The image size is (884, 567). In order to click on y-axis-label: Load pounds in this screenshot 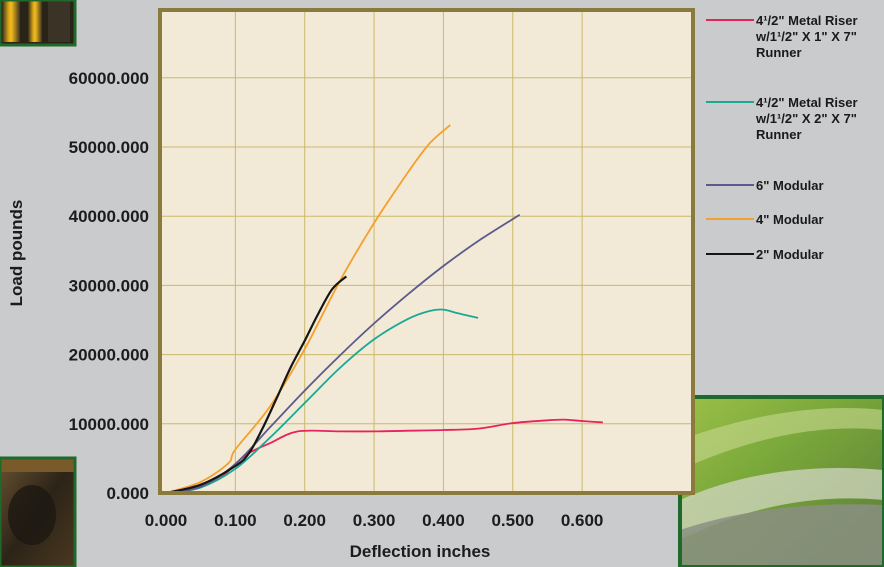, I will do `click(16, 253)`.